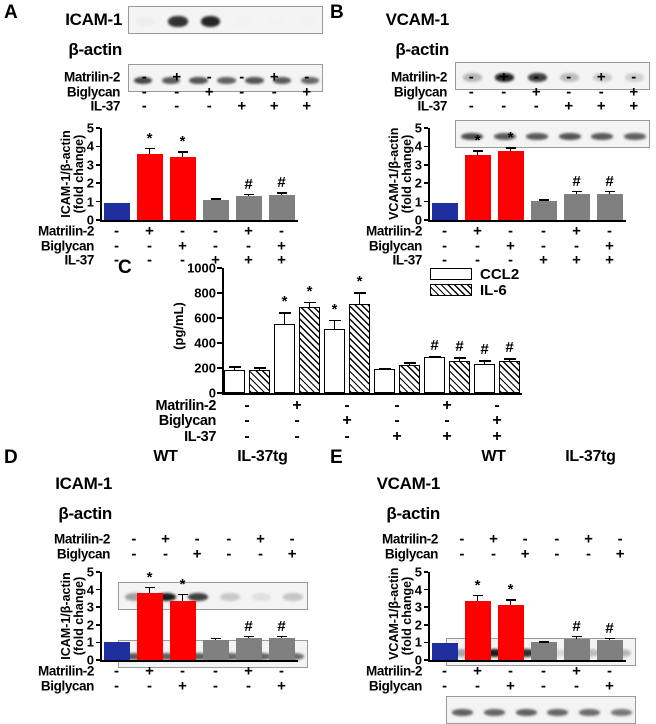  Describe the element at coordinates (336, 457) in the screenshot. I see `panel-e-letter: E` at that location.